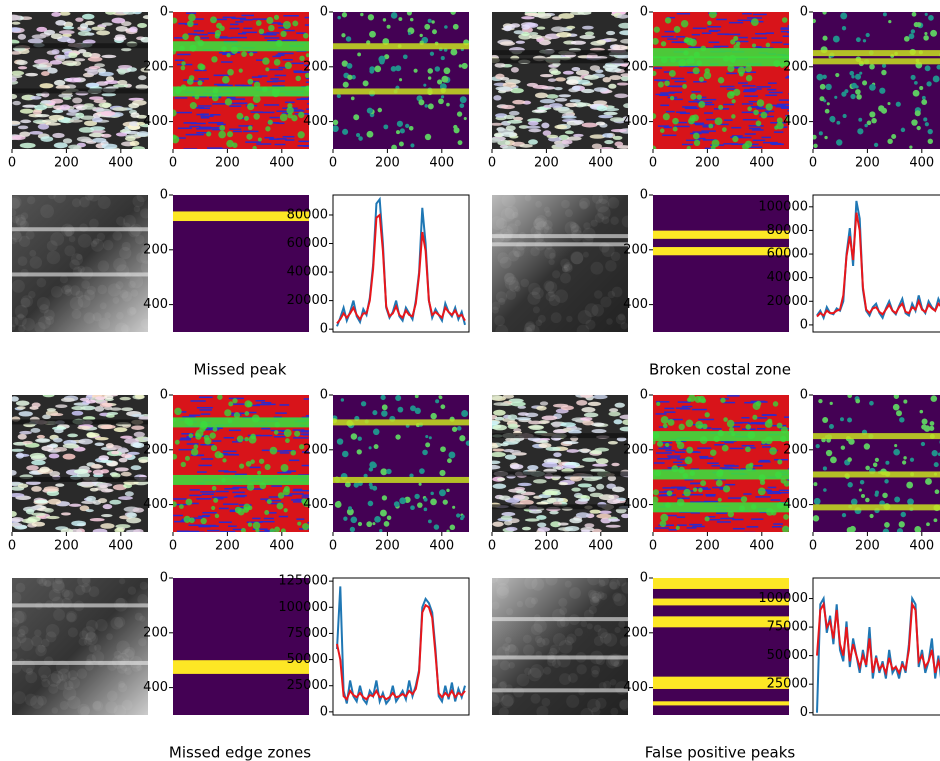 This screenshot has height=761, width=940. I want to click on mask-band, so click(721, 703).